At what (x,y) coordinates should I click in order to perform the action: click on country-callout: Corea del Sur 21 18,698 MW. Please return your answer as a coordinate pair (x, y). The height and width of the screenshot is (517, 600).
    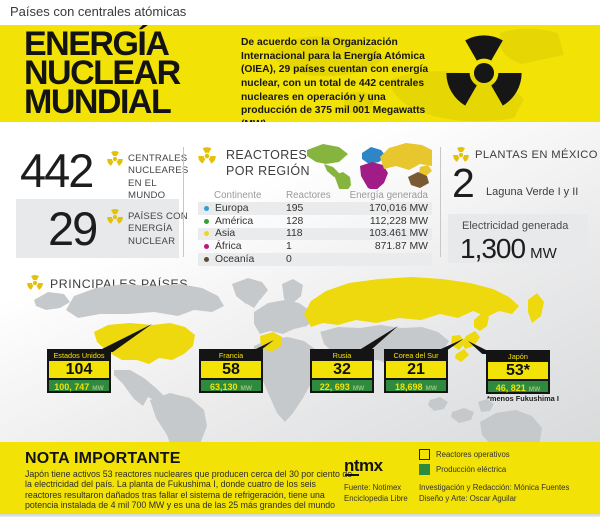
    Looking at the image, I should click on (416, 371).